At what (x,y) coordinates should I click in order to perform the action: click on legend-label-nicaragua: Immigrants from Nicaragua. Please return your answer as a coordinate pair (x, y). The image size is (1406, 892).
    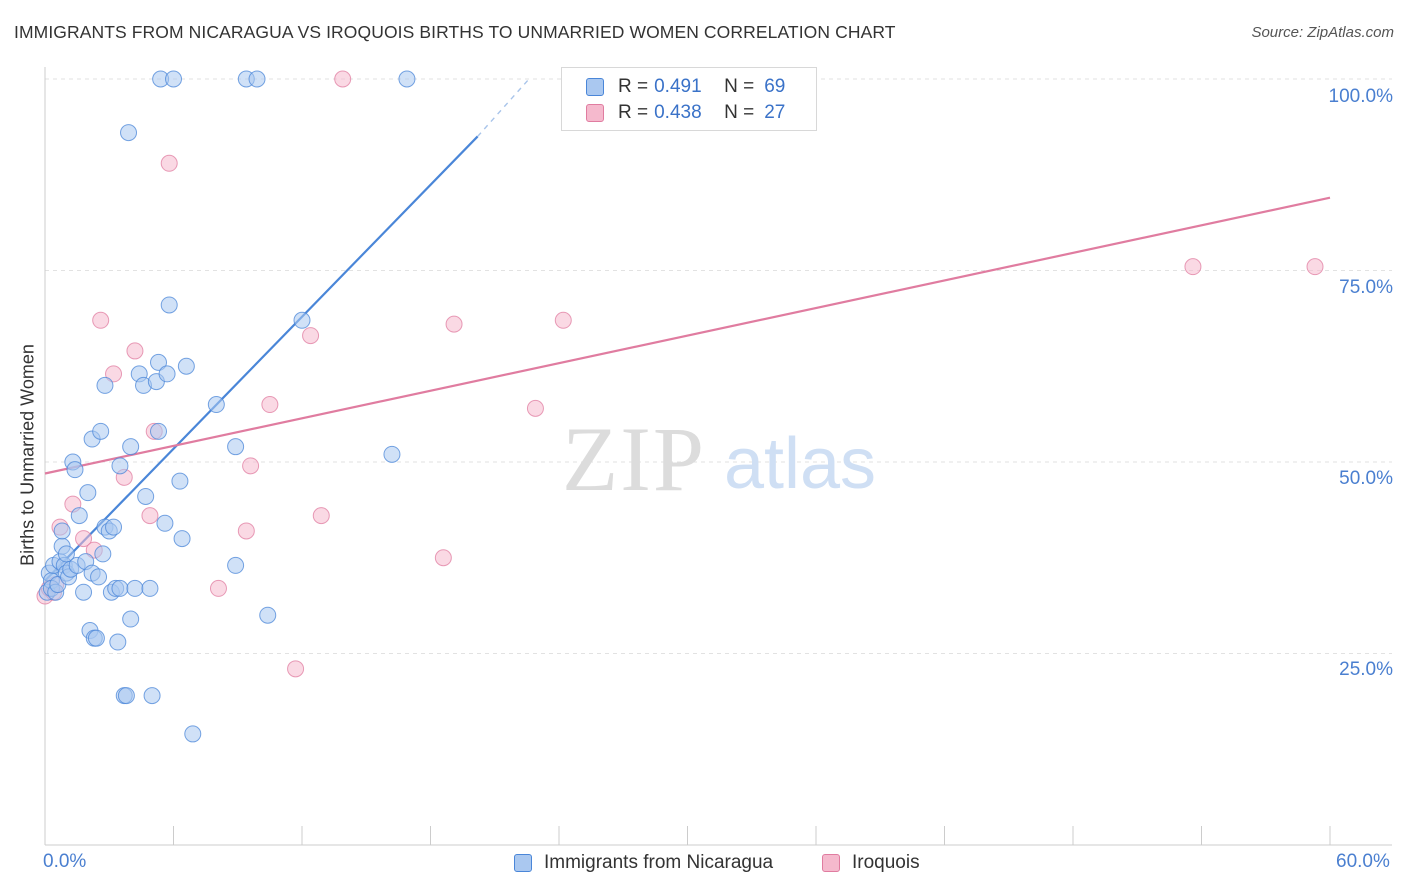
    Looking at the image, I should click on (659, 862).